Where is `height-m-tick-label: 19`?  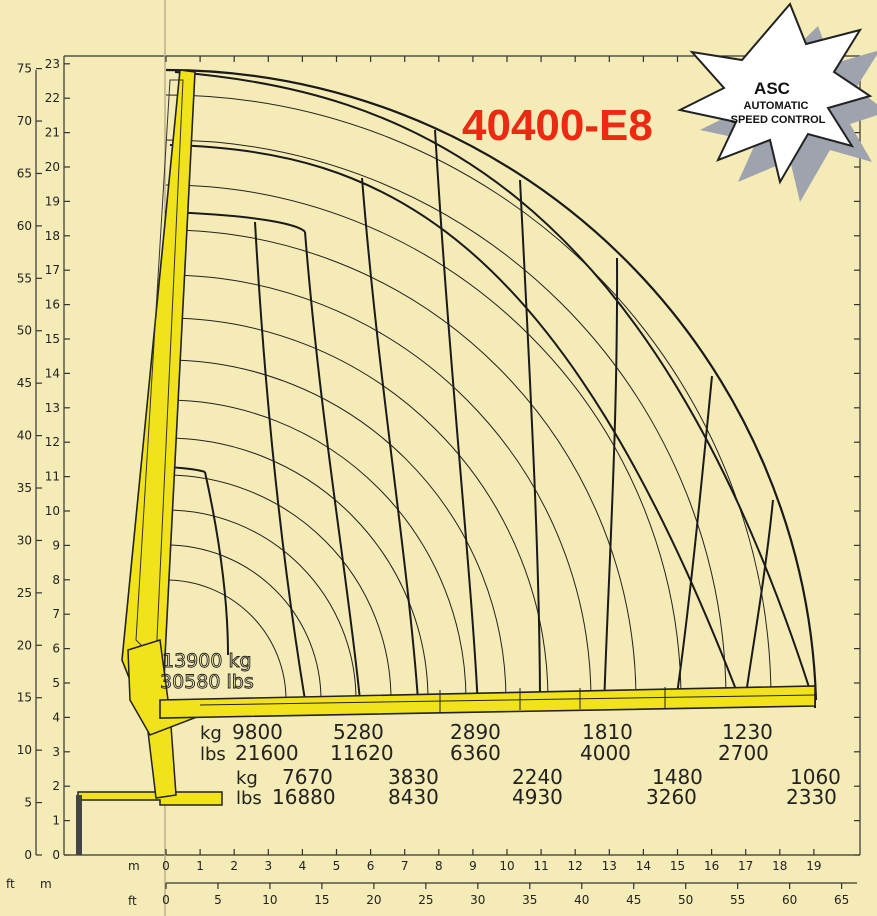 height-m-tick-label: 19 is located at coordinates (52, 201).